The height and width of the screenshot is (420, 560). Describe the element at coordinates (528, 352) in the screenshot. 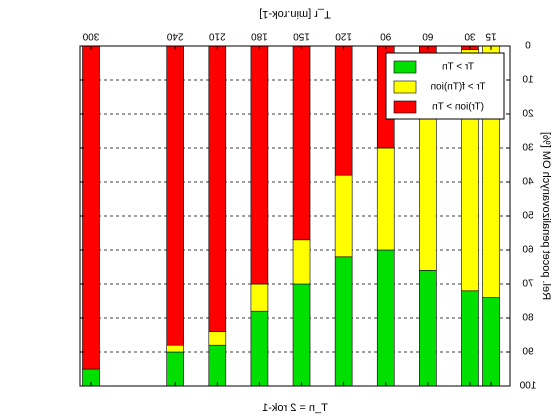

I see `y-tick-label: 90` at that location.